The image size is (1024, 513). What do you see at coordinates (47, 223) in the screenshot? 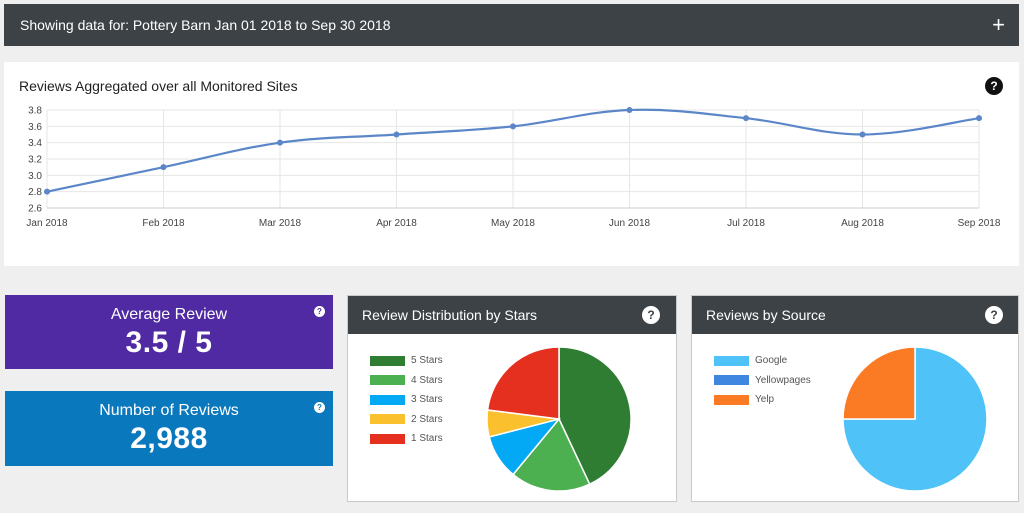
I see `x-tick-label: Jan 2018` at bounding box center [47, 223].